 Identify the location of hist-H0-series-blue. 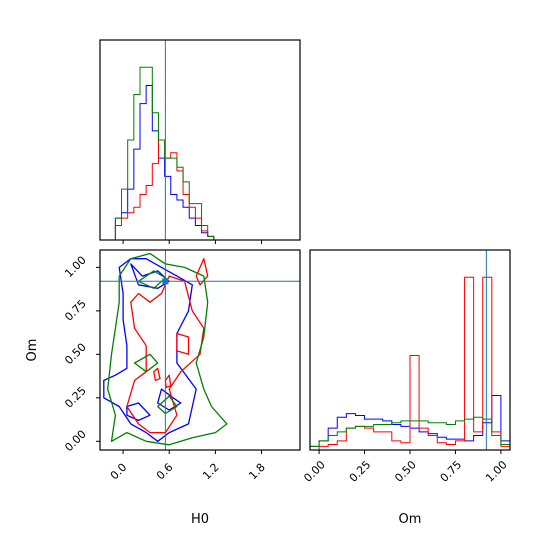
(164, 162).